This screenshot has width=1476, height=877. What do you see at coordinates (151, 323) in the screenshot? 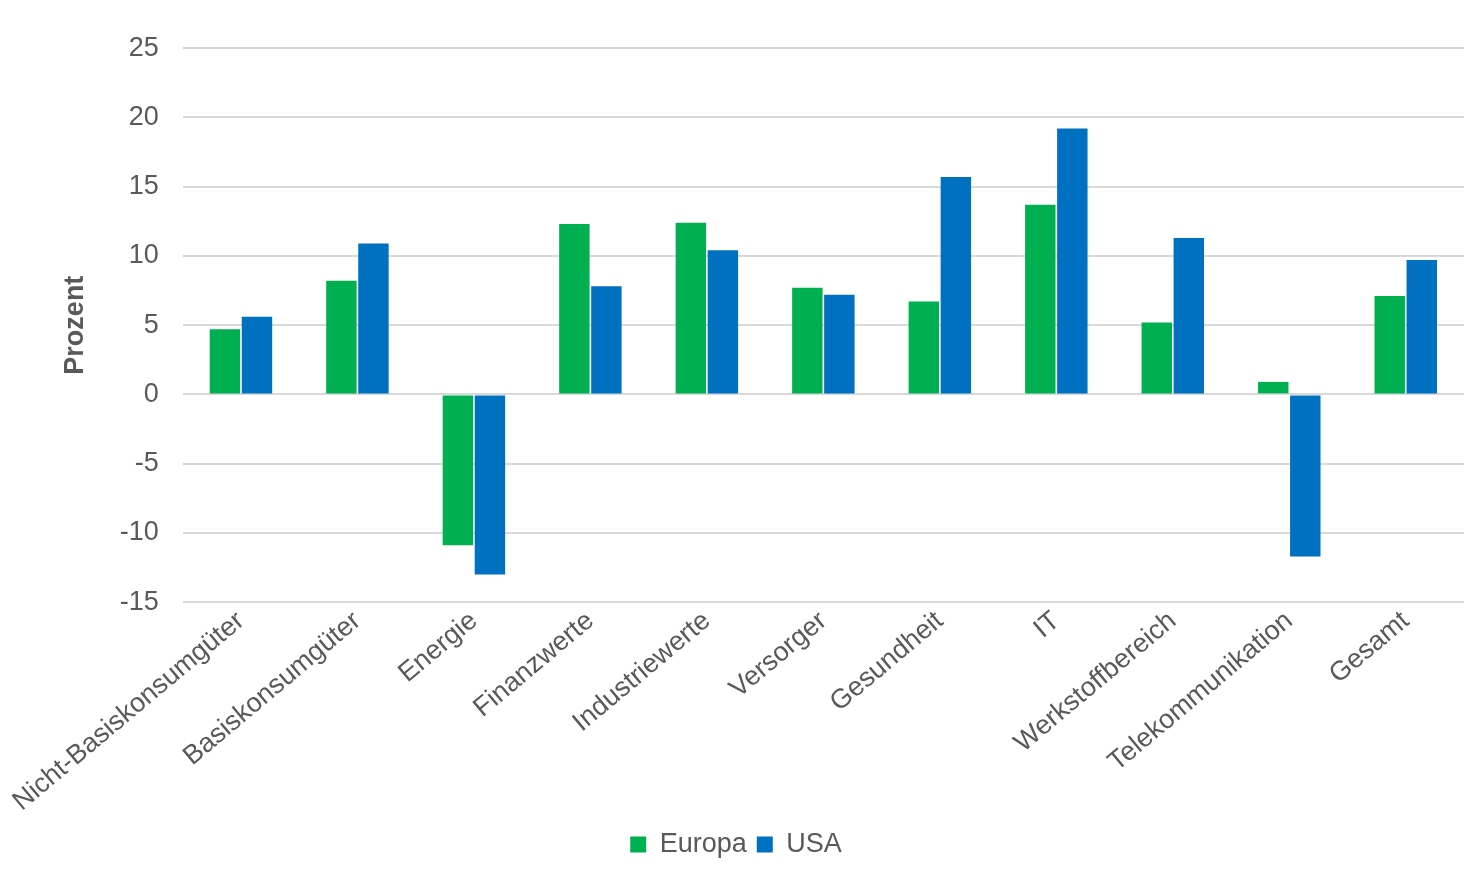
I see `y-tick-label: 5` at bounding box center [151, 323].